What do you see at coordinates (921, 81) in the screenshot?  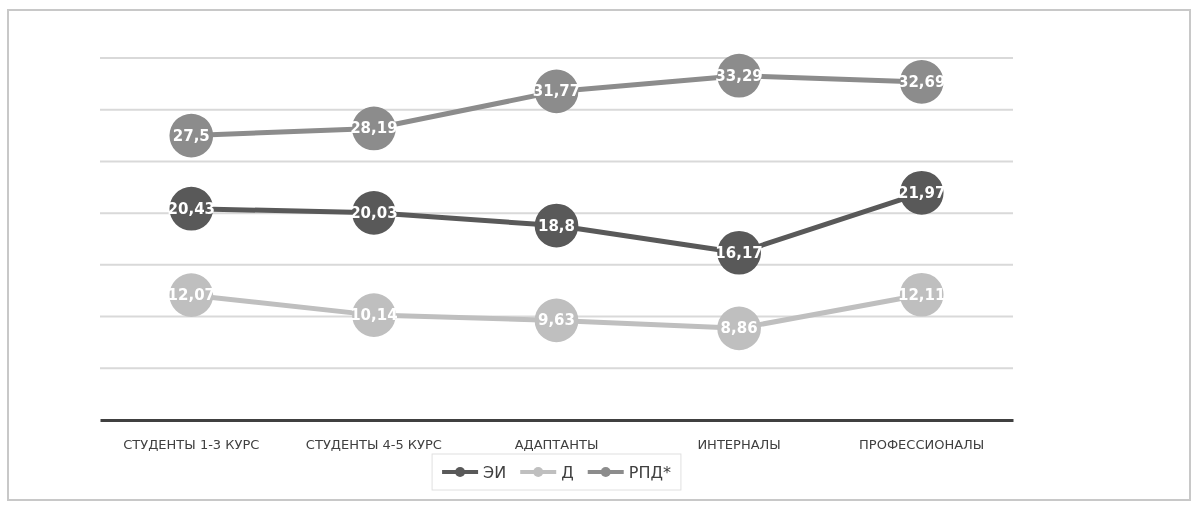 I see `data-label: 32,69` at bounding box center [921, 81].